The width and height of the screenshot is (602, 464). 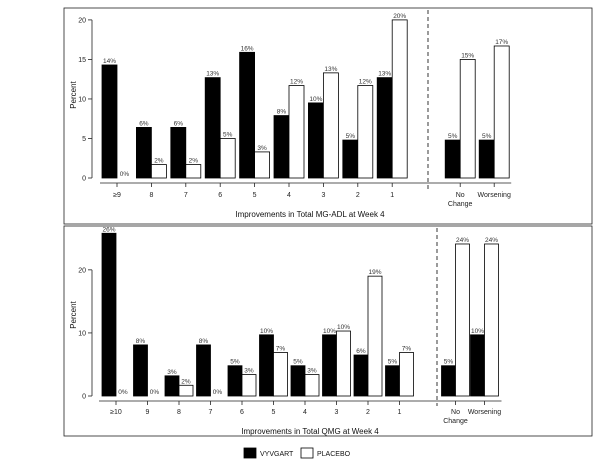 What do you see at coordinates (242, 412) in the screenshot?
I see `x-category-label: 6` at bounding box center [242, 412].